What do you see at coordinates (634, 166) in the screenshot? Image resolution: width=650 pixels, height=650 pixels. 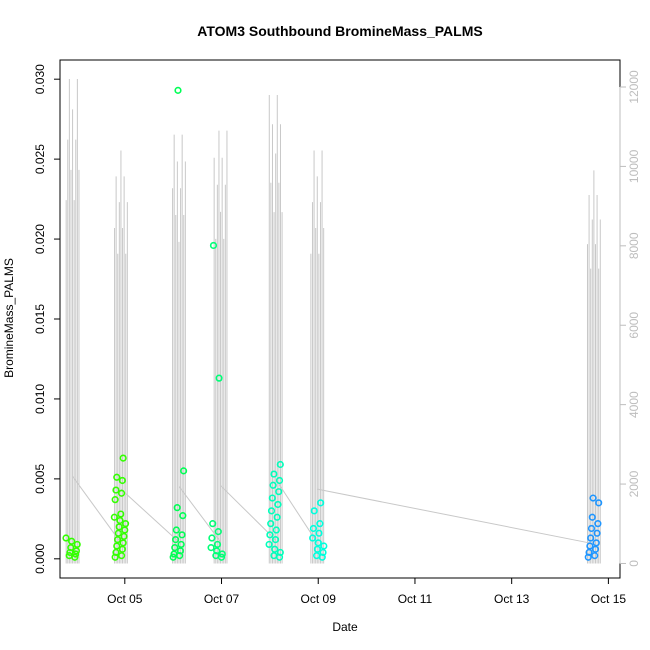 I see `y2-tick-label: 10000` at bounding box center [634, 166].